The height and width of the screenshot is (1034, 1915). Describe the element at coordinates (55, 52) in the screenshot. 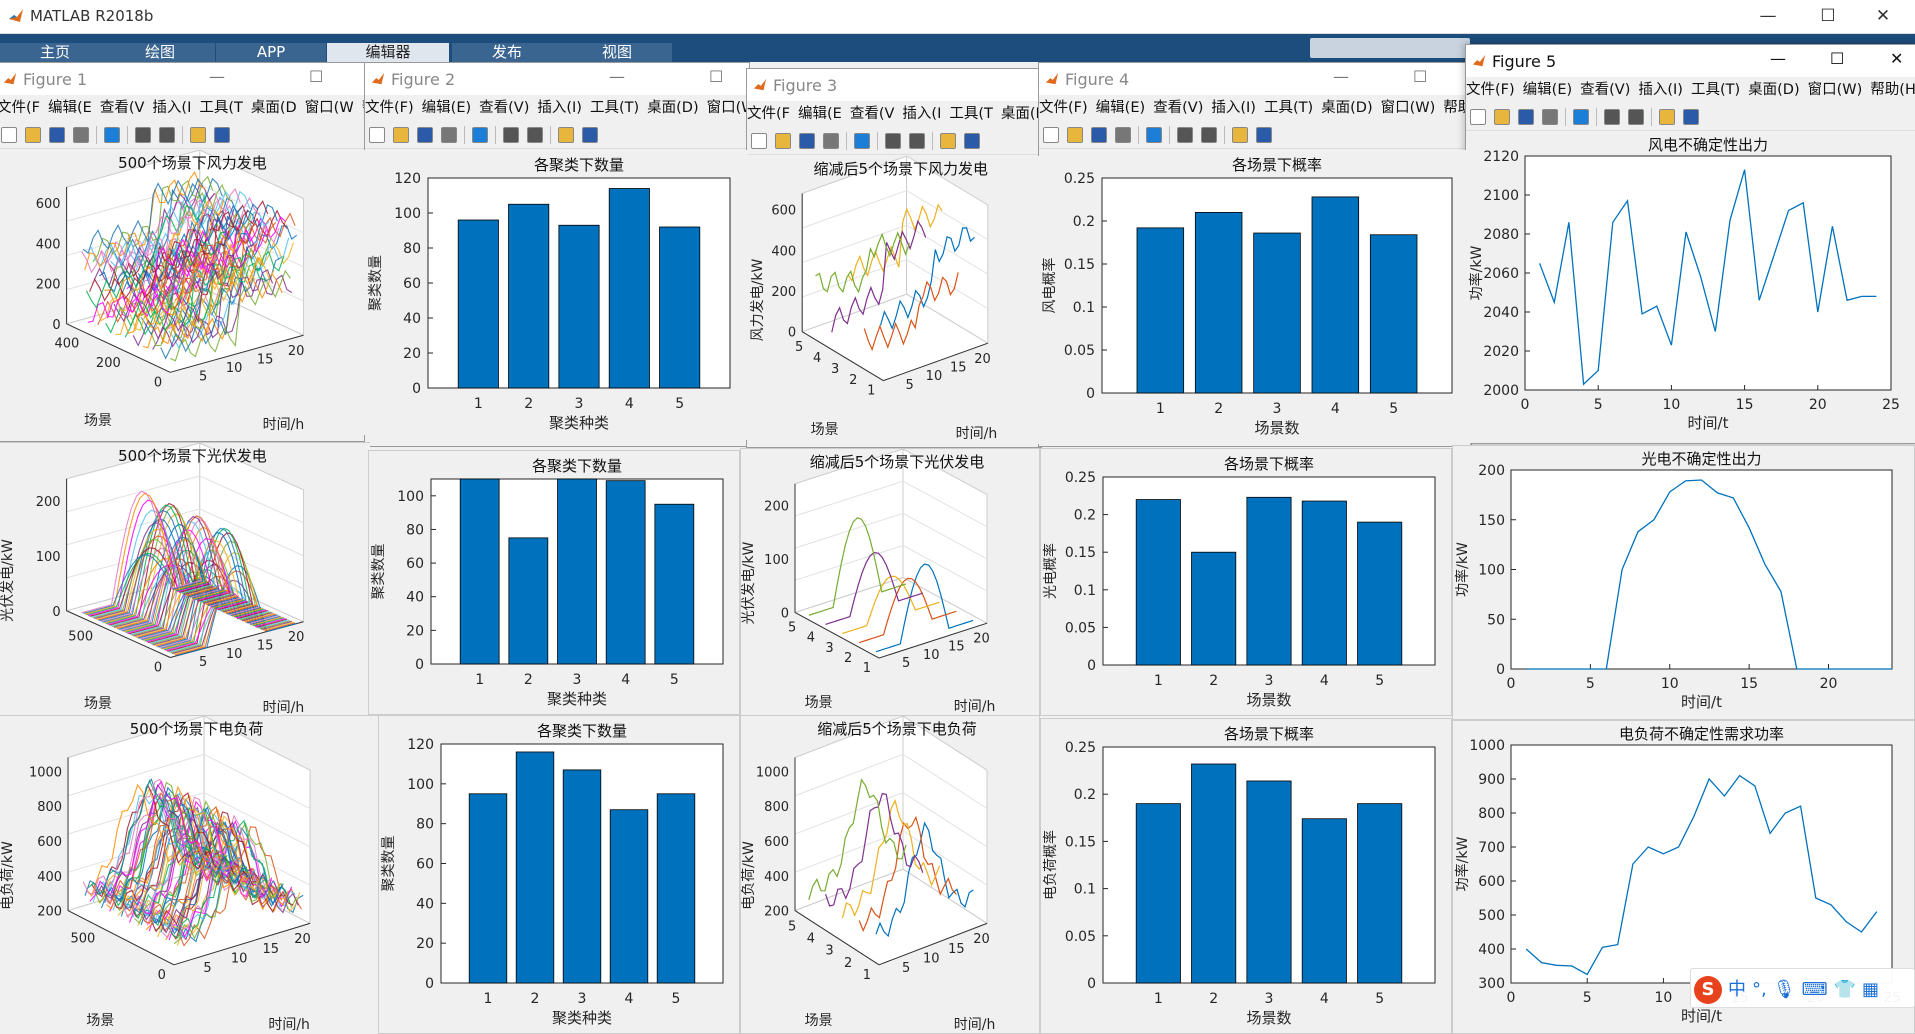

I see `tab-home: 主页` at that location.